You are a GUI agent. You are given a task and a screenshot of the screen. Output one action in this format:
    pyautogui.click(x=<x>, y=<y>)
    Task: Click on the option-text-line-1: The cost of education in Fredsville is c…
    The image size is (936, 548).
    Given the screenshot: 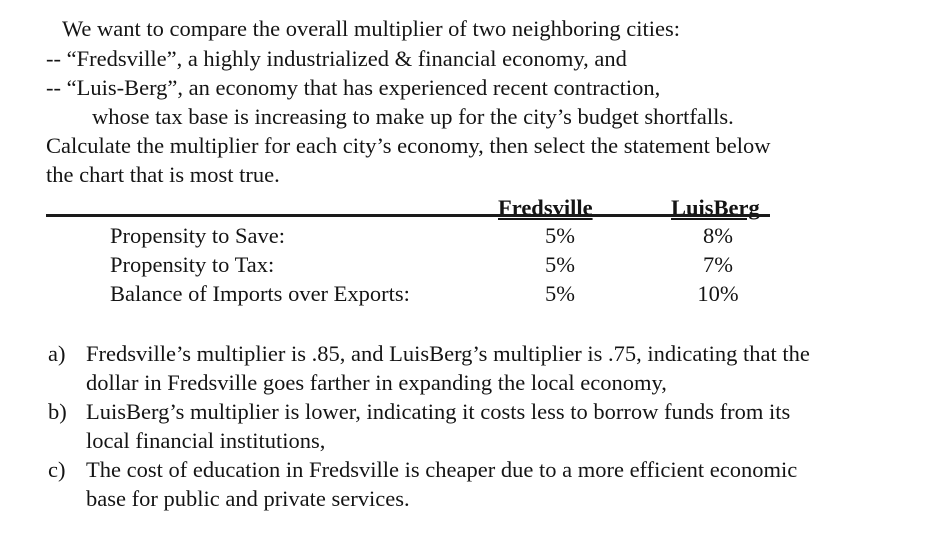 What is the action you would take?
    pyautogui.click(x=442, y=469)
    